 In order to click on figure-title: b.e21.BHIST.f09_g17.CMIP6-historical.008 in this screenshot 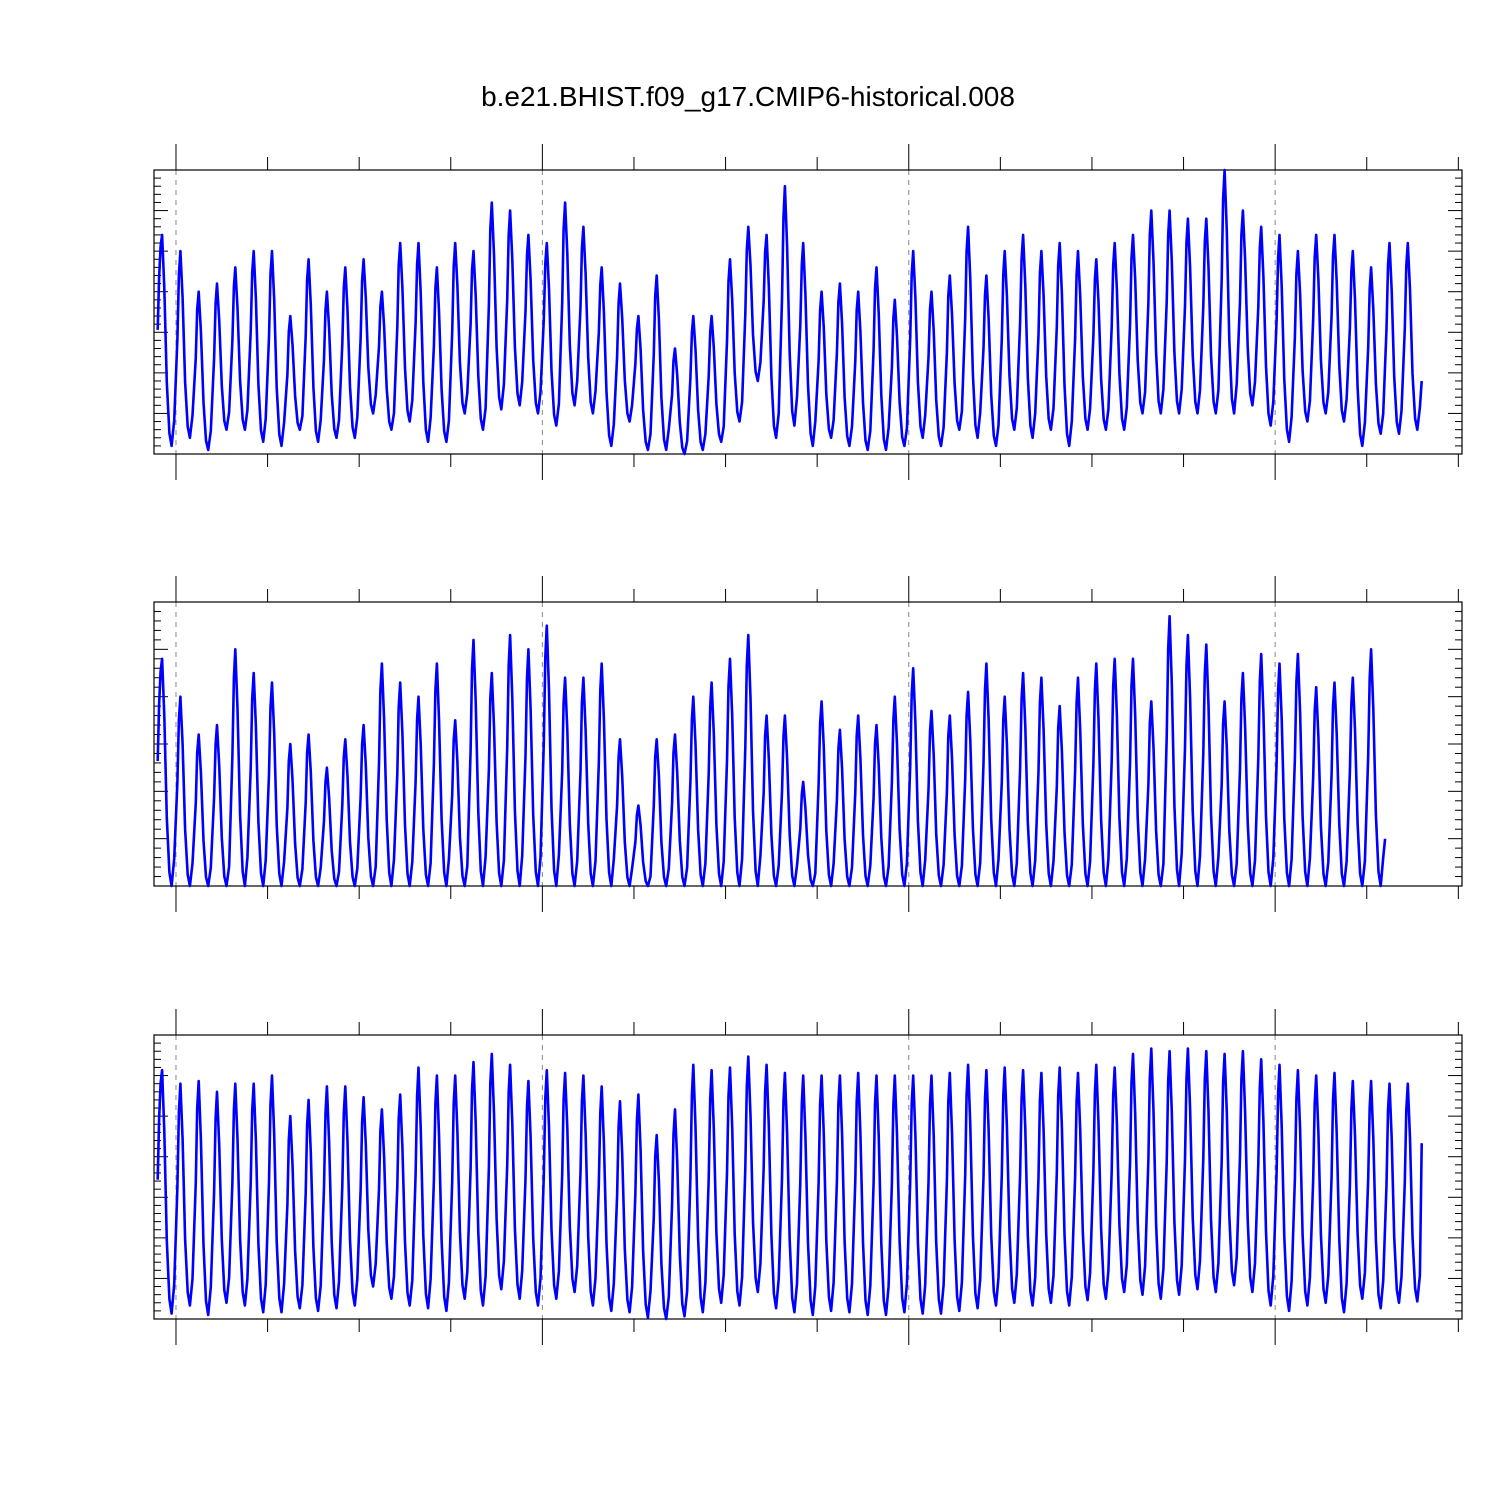, I will do `click(748, 96)`.